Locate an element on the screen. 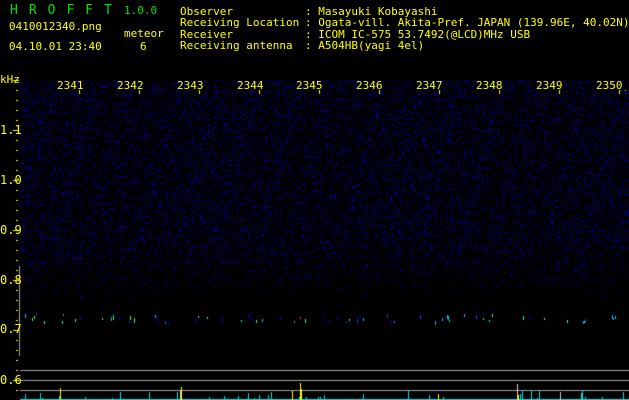 This screenshot has height=400, width=629. file-name: 0410012340.png is located at coordinates (55, 26).